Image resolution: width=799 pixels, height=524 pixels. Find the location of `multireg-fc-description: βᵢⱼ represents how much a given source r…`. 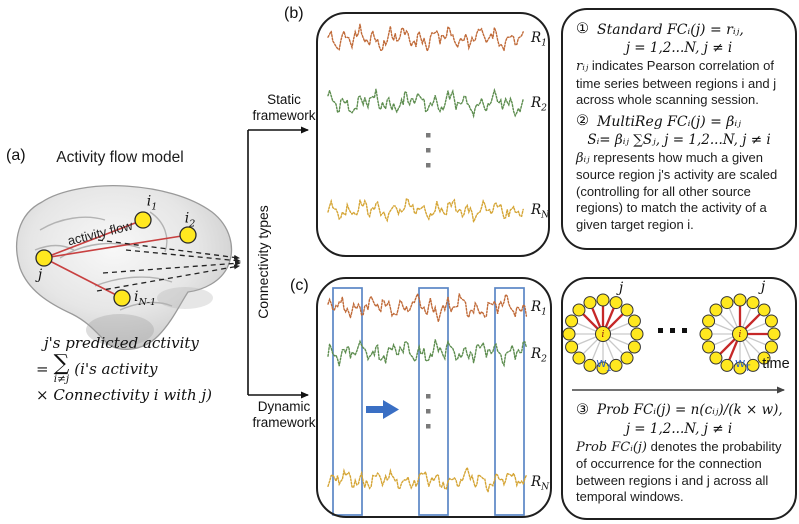

multireg-fc-description: βᵢⱼ represents how much a given source r… is located at coordinates (677, 190).